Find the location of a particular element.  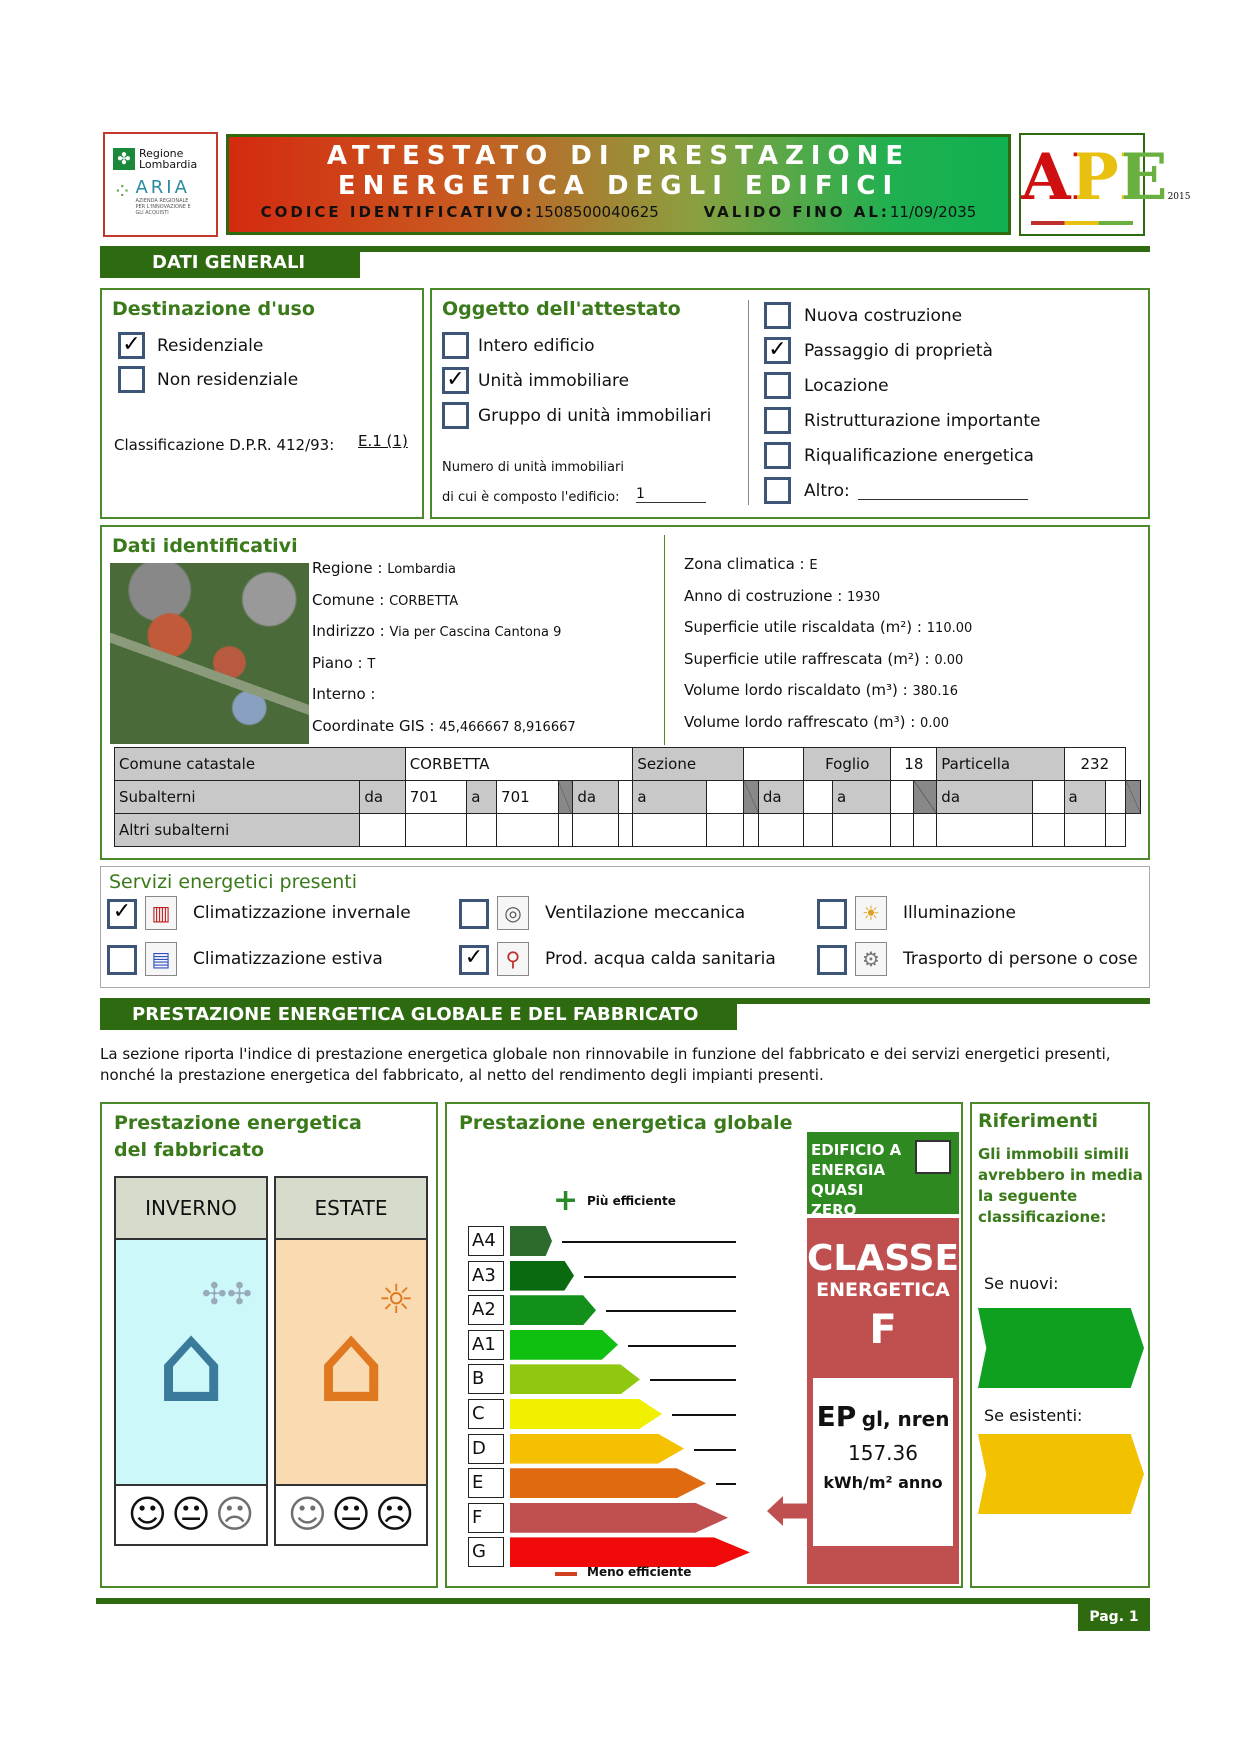

title-line-2: ENERGETICA DEGLI EDIFICI is located at coordinates (618, 186).